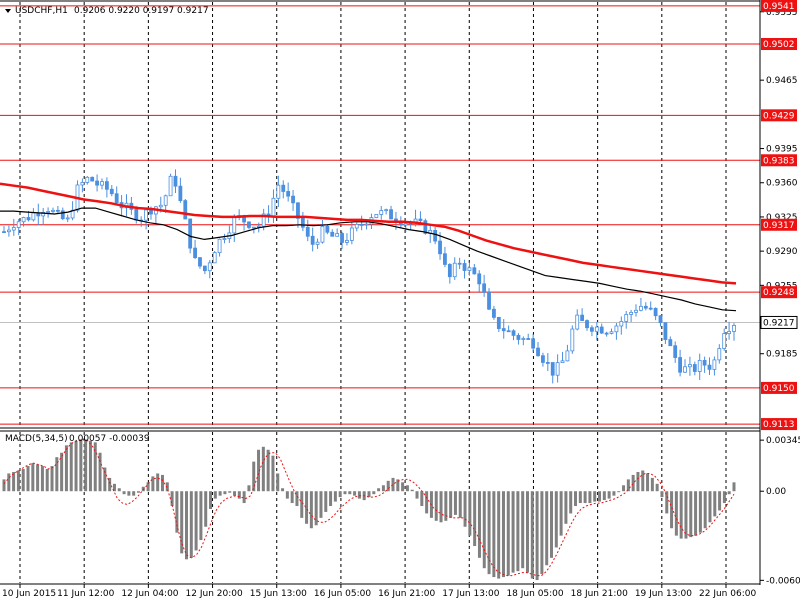  I want to click on chevron-down-icon, so click(8, 11).